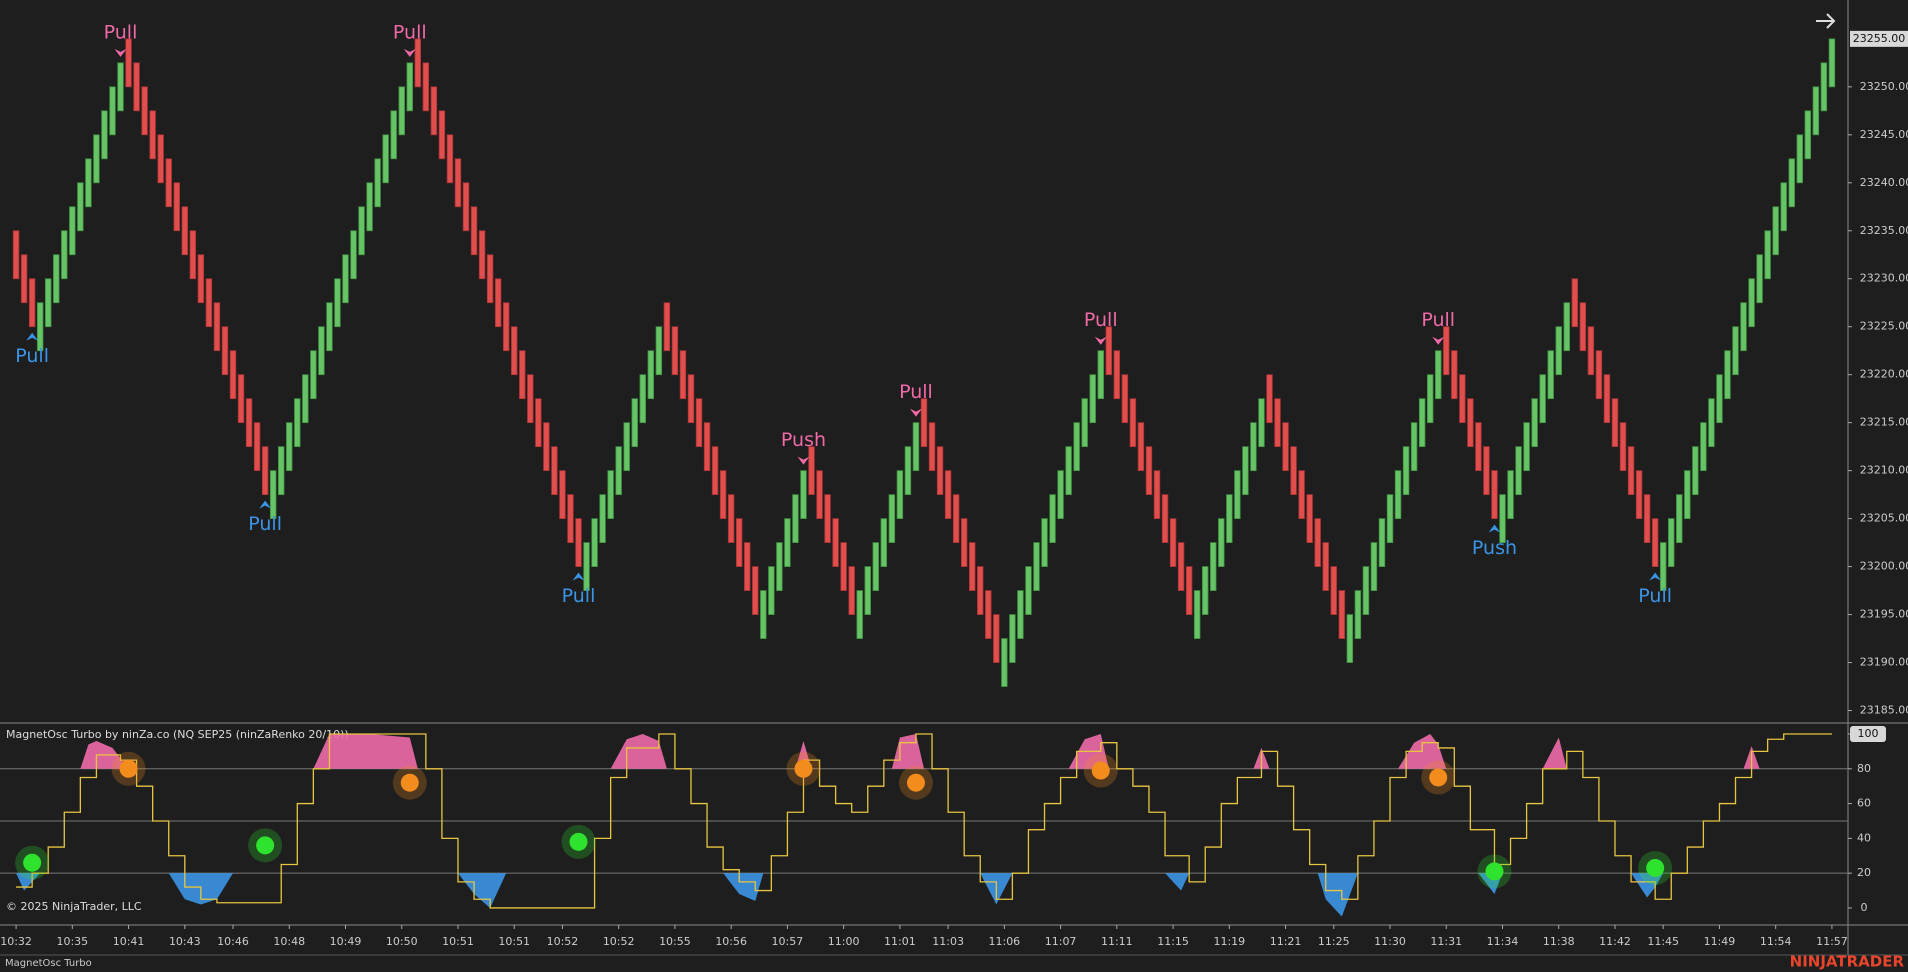 This screenshot has width=1908, height=972. Describe the element at coordinates (1390, 941) in the screenshot. I see `x-tick-label: 11:30` at that location.